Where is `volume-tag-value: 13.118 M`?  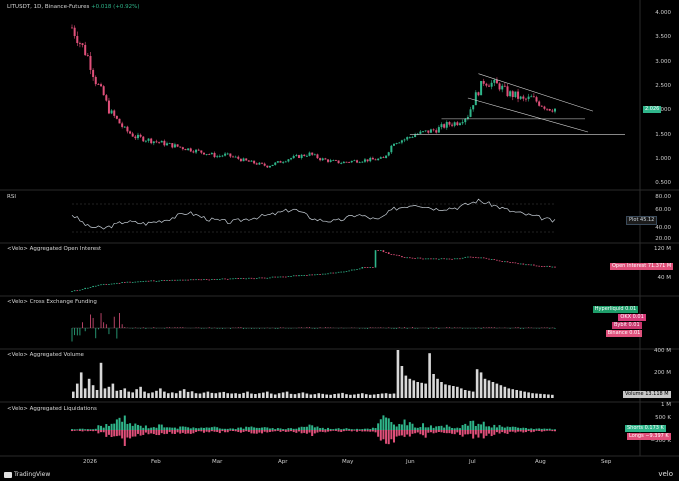 volume-tag-value: 13.118 M is located at coordinates (657, 394).